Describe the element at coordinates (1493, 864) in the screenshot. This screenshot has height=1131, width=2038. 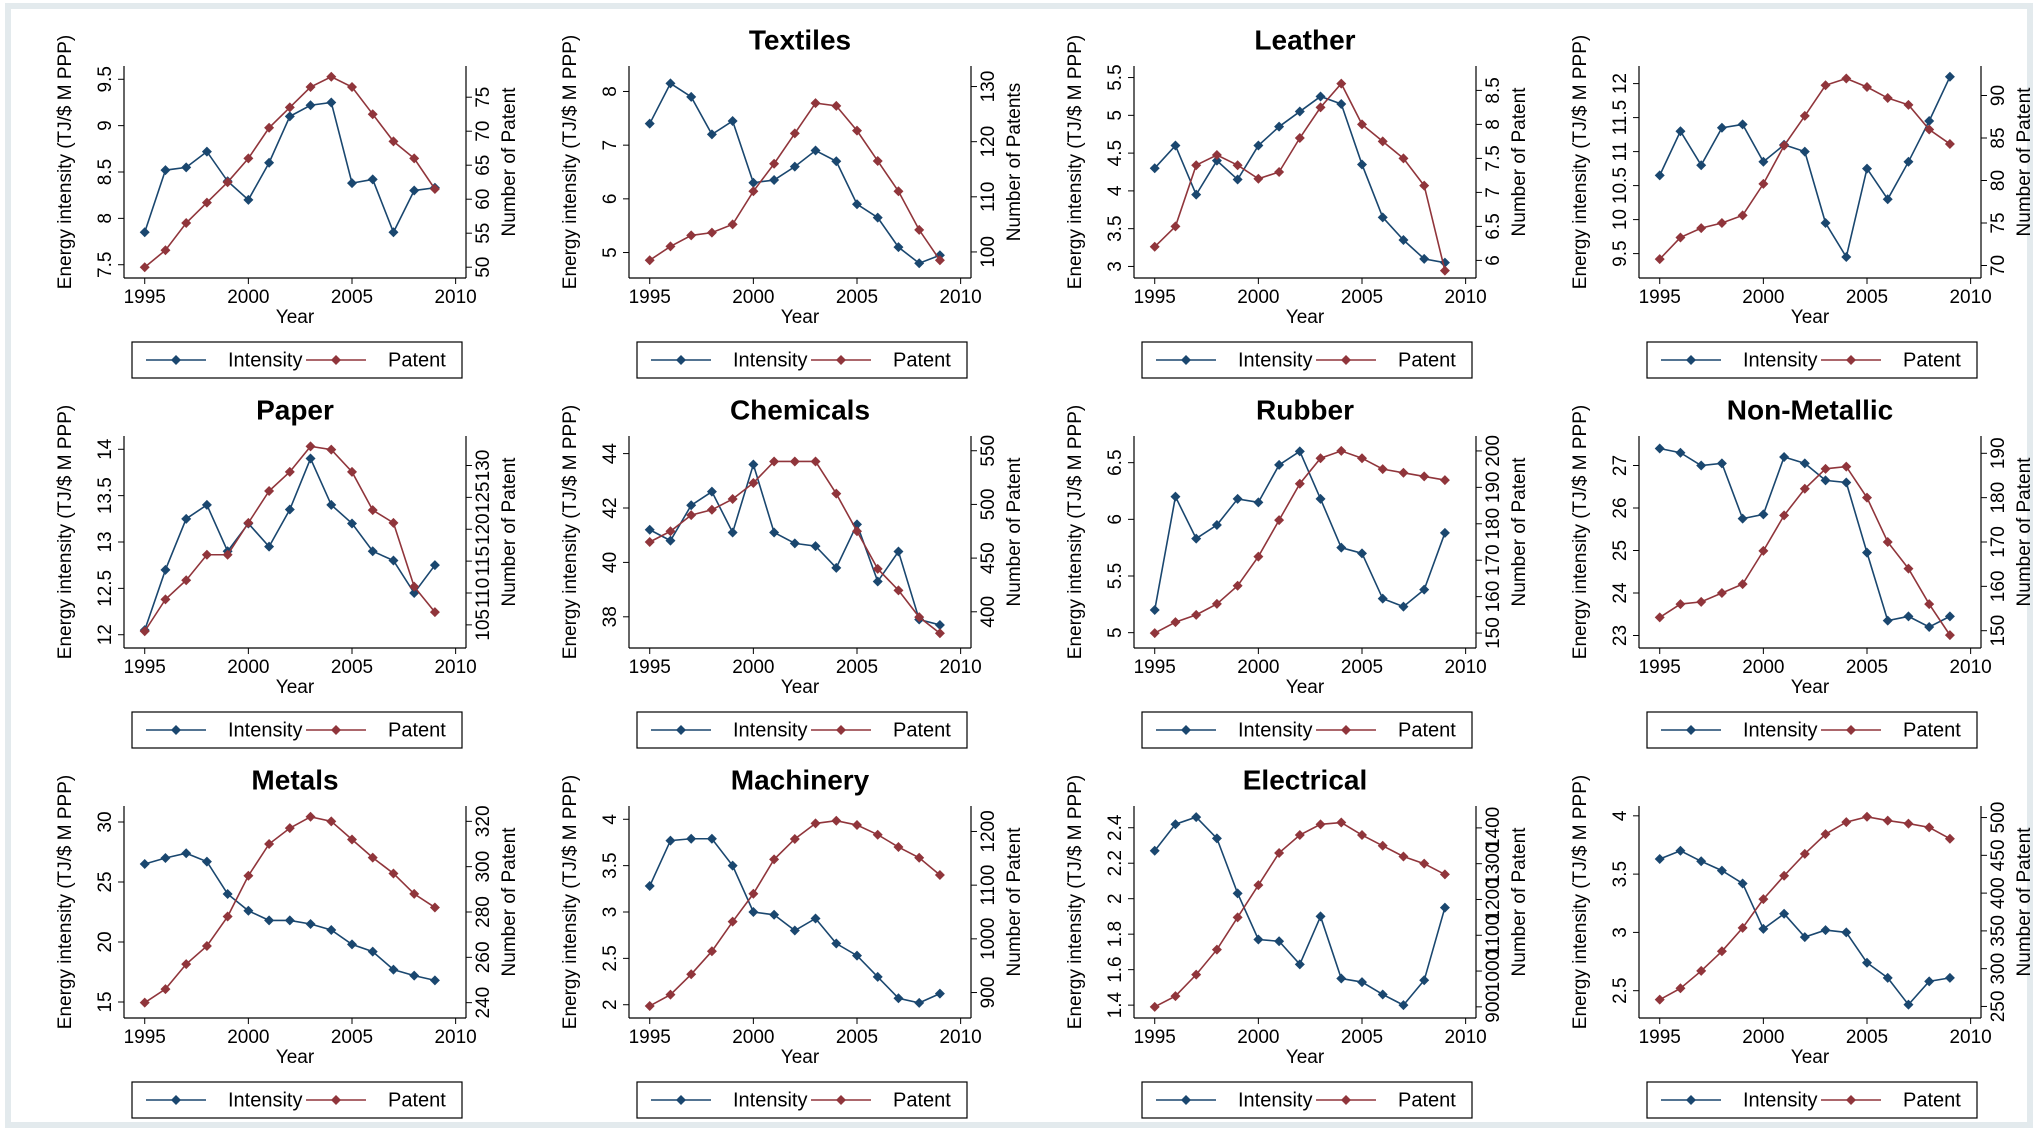
I see `y2-tick-label: 1300` at that location.